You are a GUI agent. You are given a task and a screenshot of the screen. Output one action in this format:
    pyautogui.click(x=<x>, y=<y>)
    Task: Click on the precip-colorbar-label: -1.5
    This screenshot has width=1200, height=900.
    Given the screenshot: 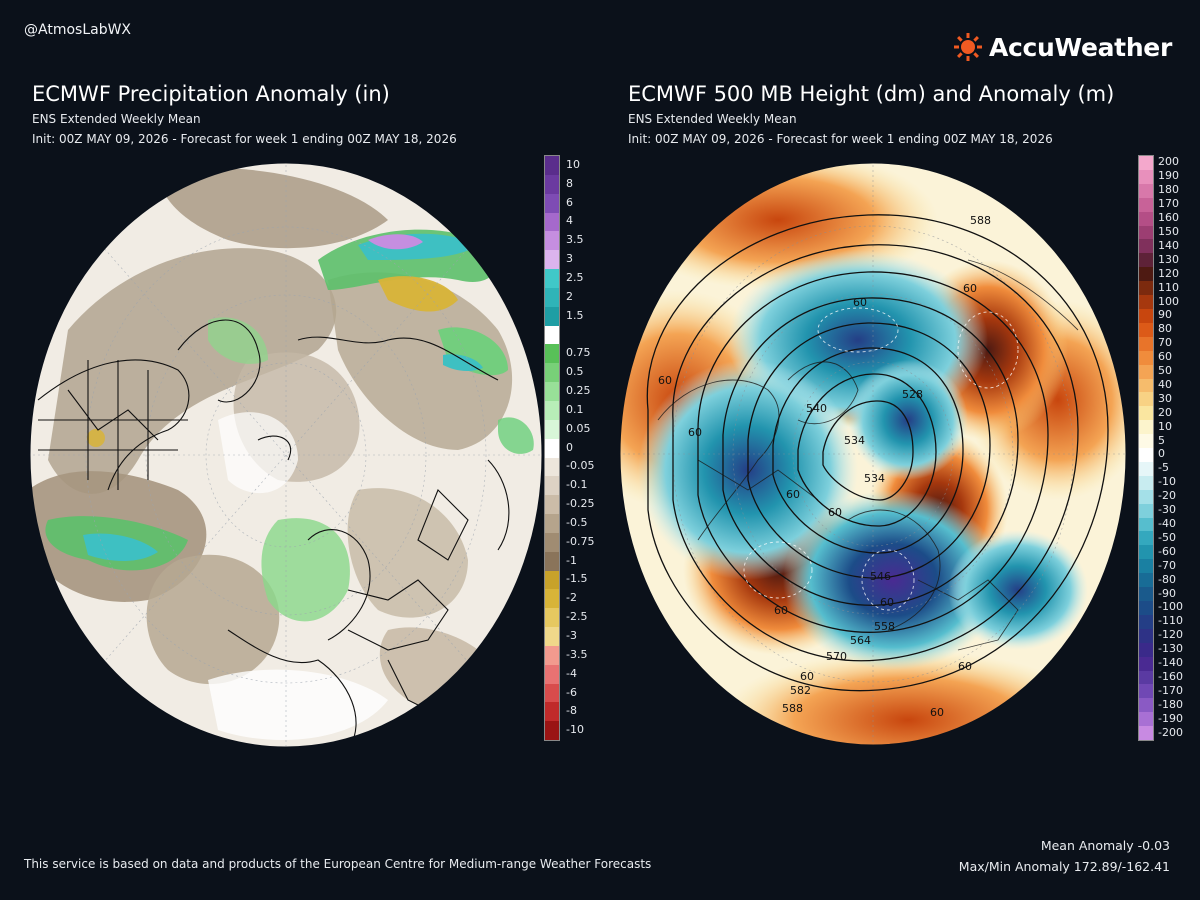 What is the action you would take?
    pyautogui.click(x=577, y=579)
    